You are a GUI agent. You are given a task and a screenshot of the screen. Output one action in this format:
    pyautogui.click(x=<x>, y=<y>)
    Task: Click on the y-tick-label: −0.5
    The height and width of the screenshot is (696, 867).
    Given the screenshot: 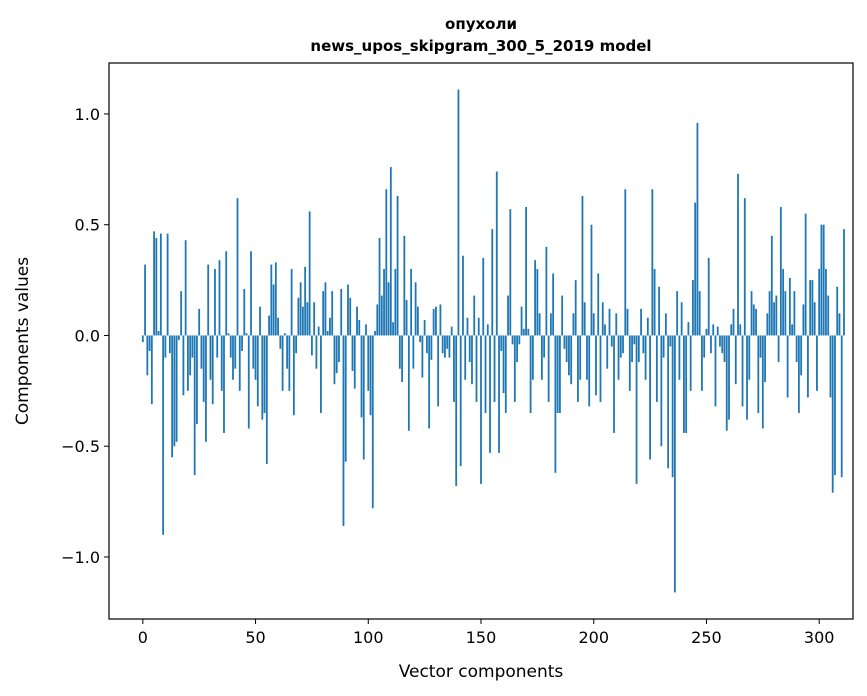 What is the action you would take?
    pyautogui.click(x=80, y=446)
    